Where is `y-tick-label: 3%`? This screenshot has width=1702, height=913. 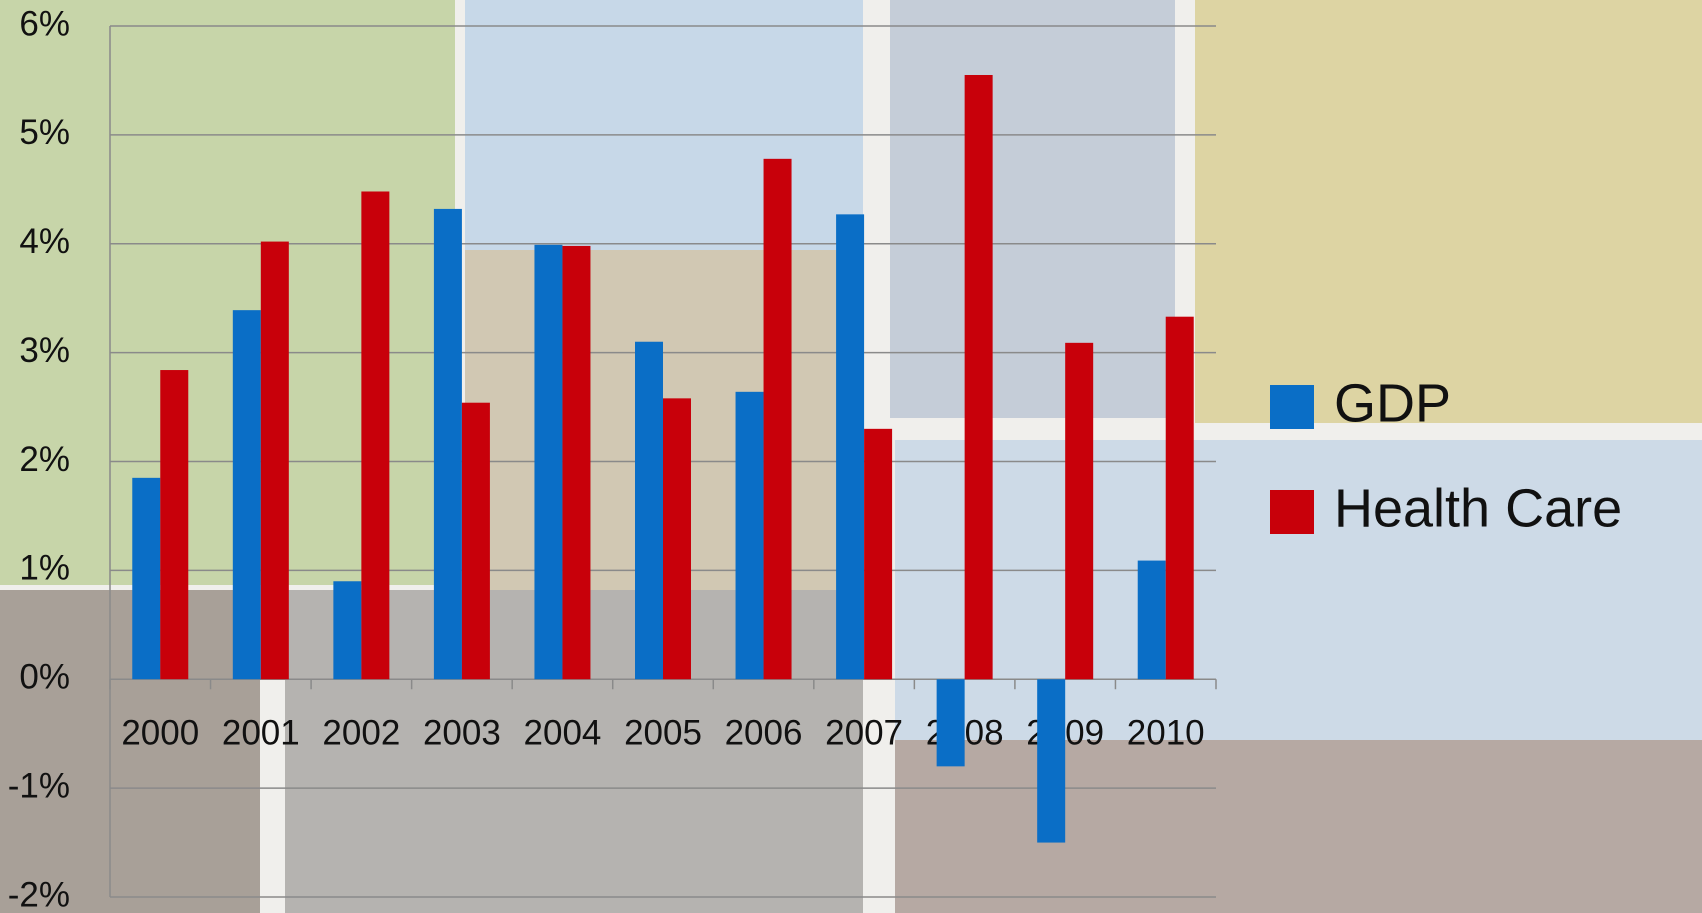
y-tick-label: 3% is located at coordinates (44, 350).